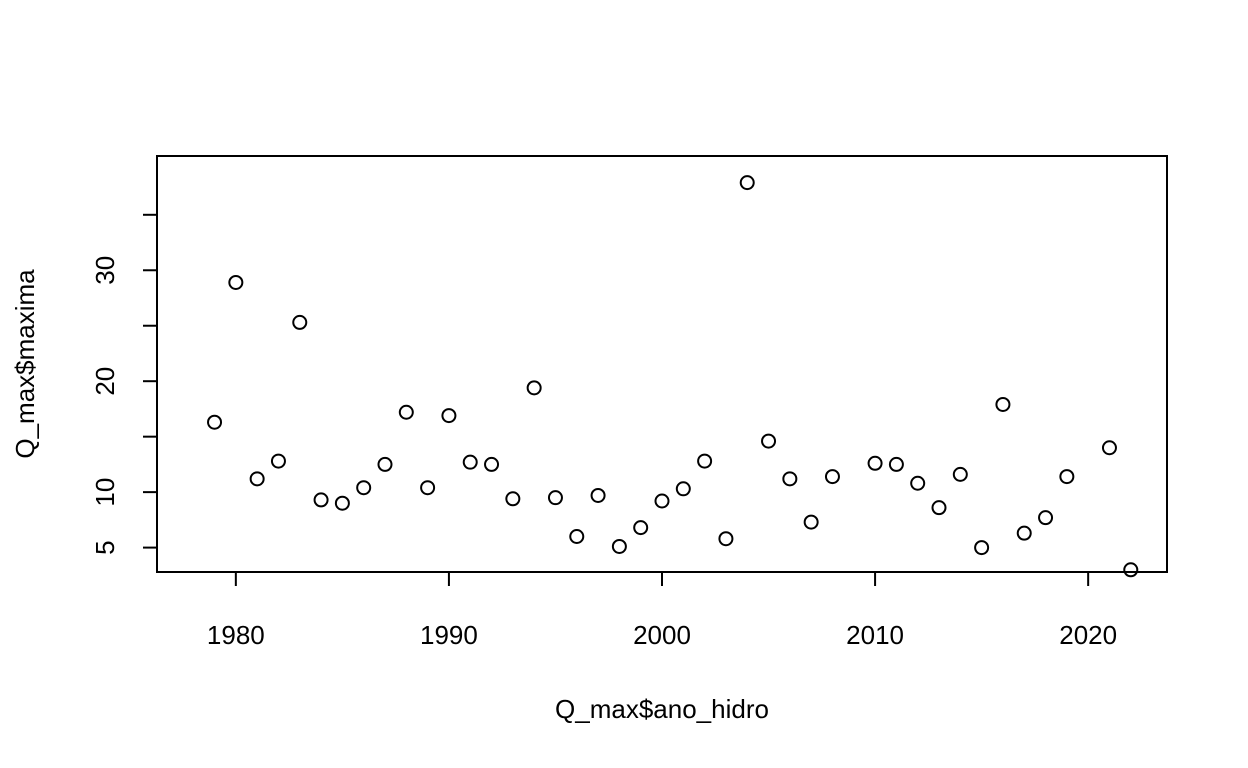  I want to click on x-tick-label: 2000, so click(662, 635).